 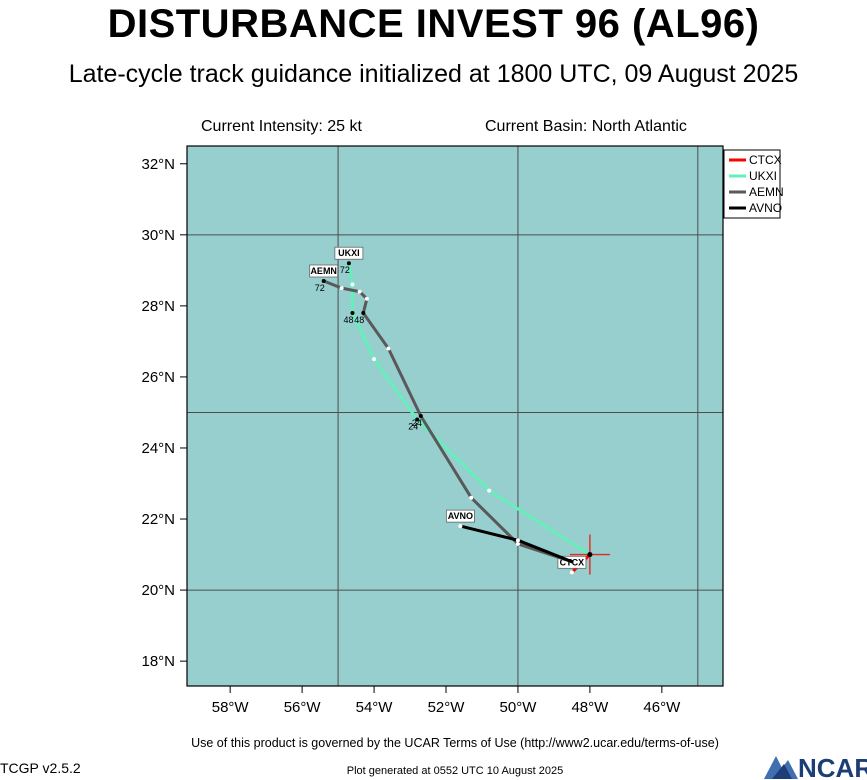 I want to click on hour-label-aemn: 24, so click(x=417, y=423).